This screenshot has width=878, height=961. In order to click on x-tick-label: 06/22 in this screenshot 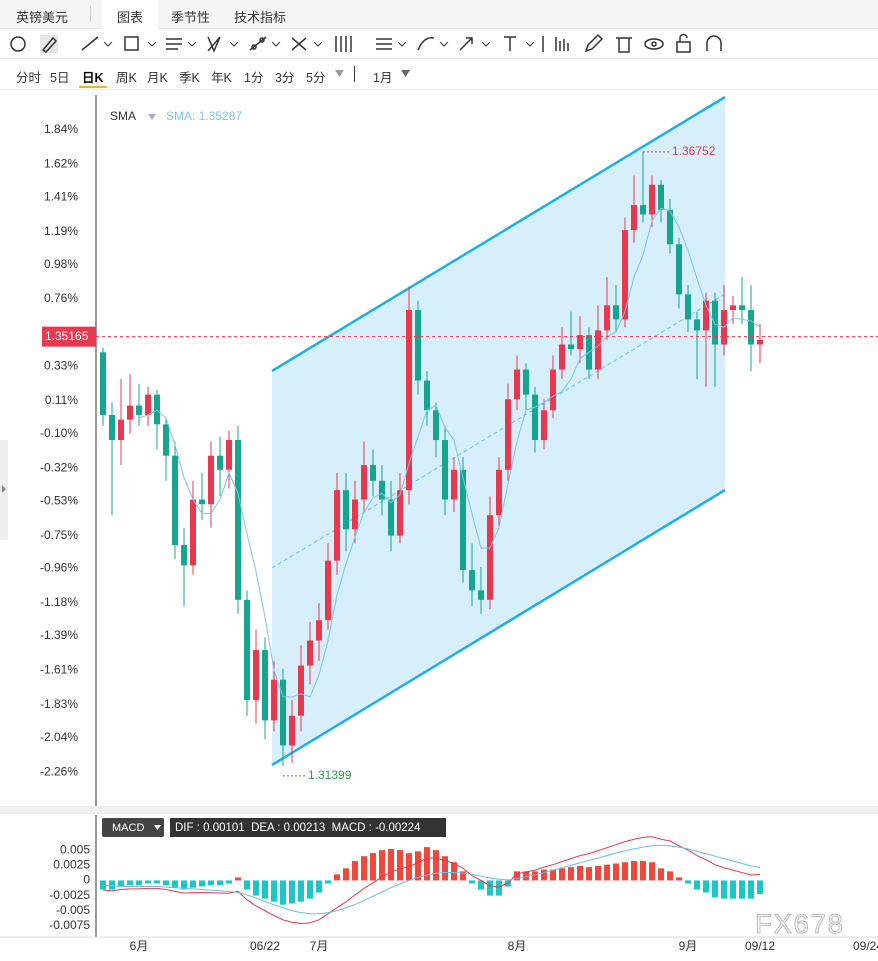, I will do `click(265, 946)`.